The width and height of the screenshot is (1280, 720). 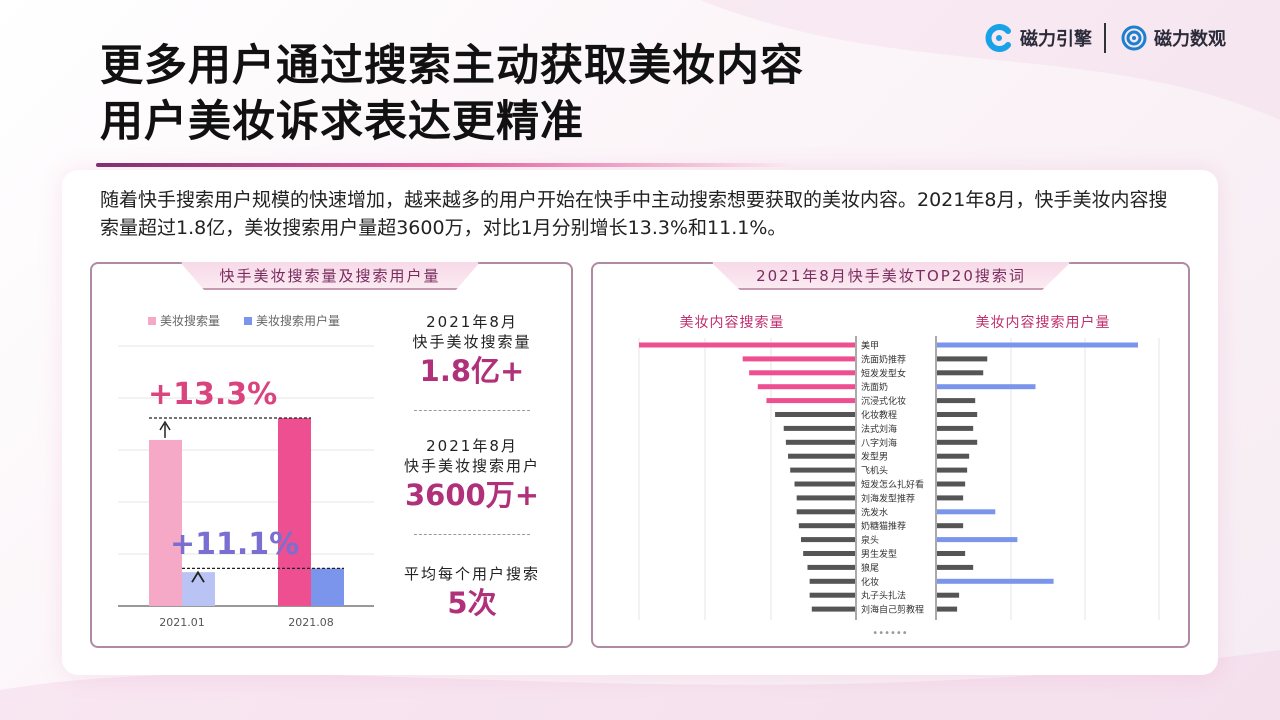 I want to click on growth-label-users: +11.1%, so click(x=234, y=544).